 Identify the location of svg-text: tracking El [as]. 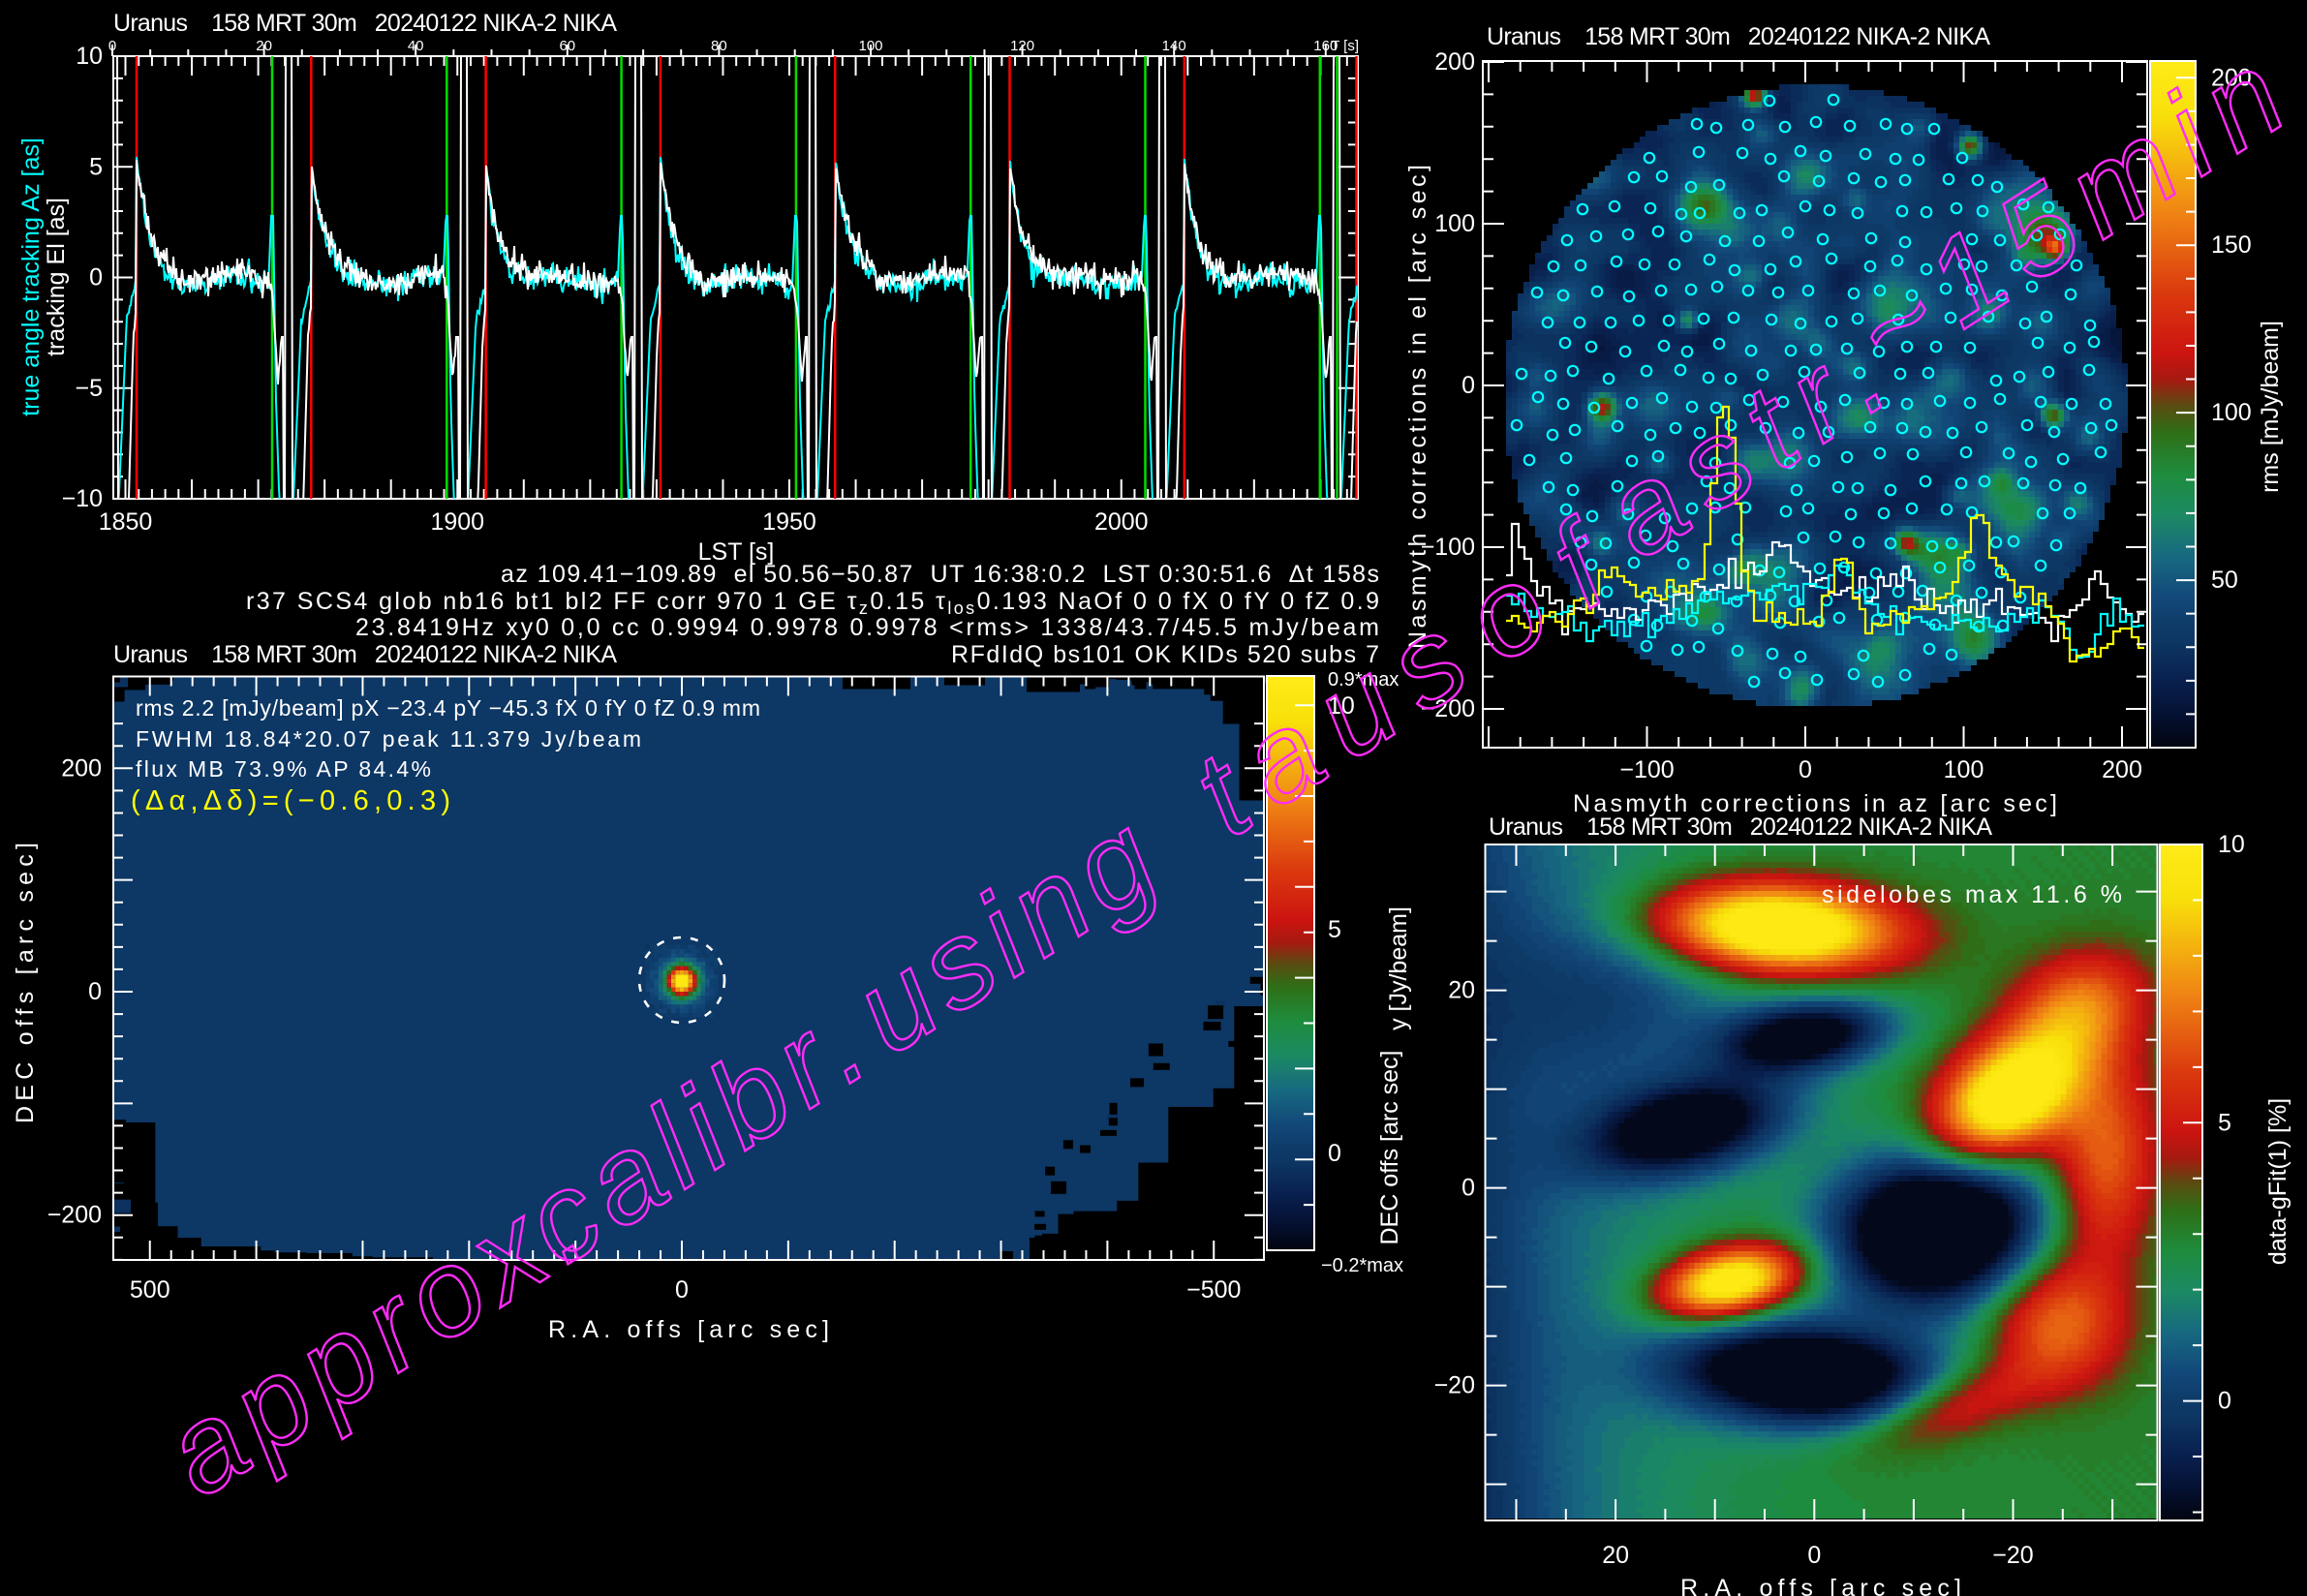
(56, 277).